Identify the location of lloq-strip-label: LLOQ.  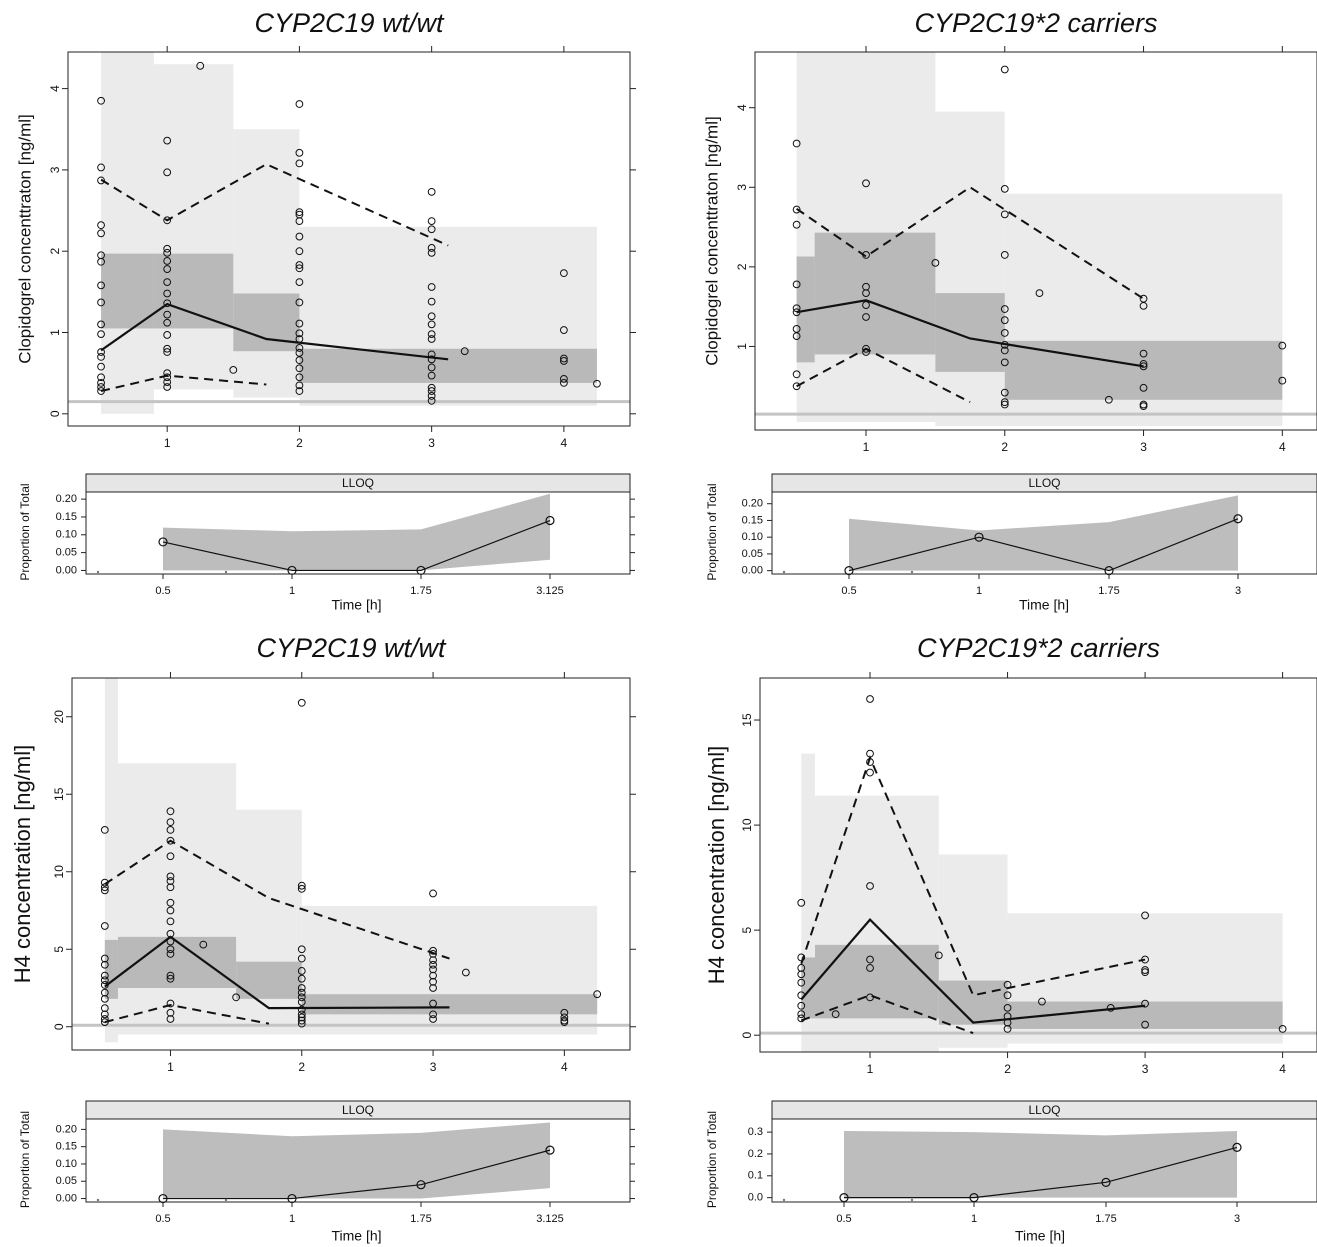
(1044, 1110).